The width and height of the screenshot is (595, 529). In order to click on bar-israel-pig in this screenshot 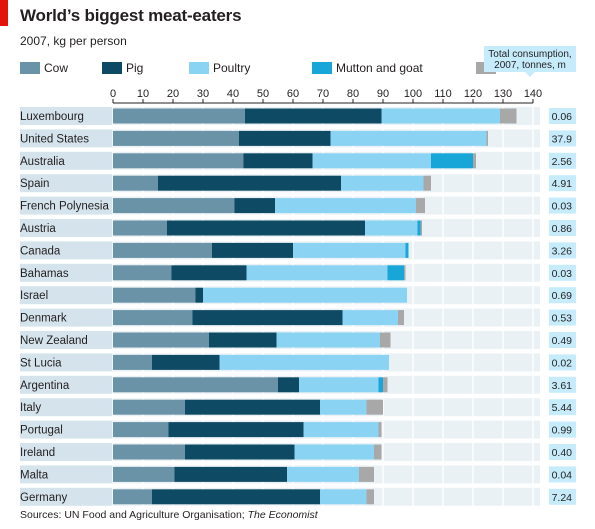, I will do `click(199, 295)`.